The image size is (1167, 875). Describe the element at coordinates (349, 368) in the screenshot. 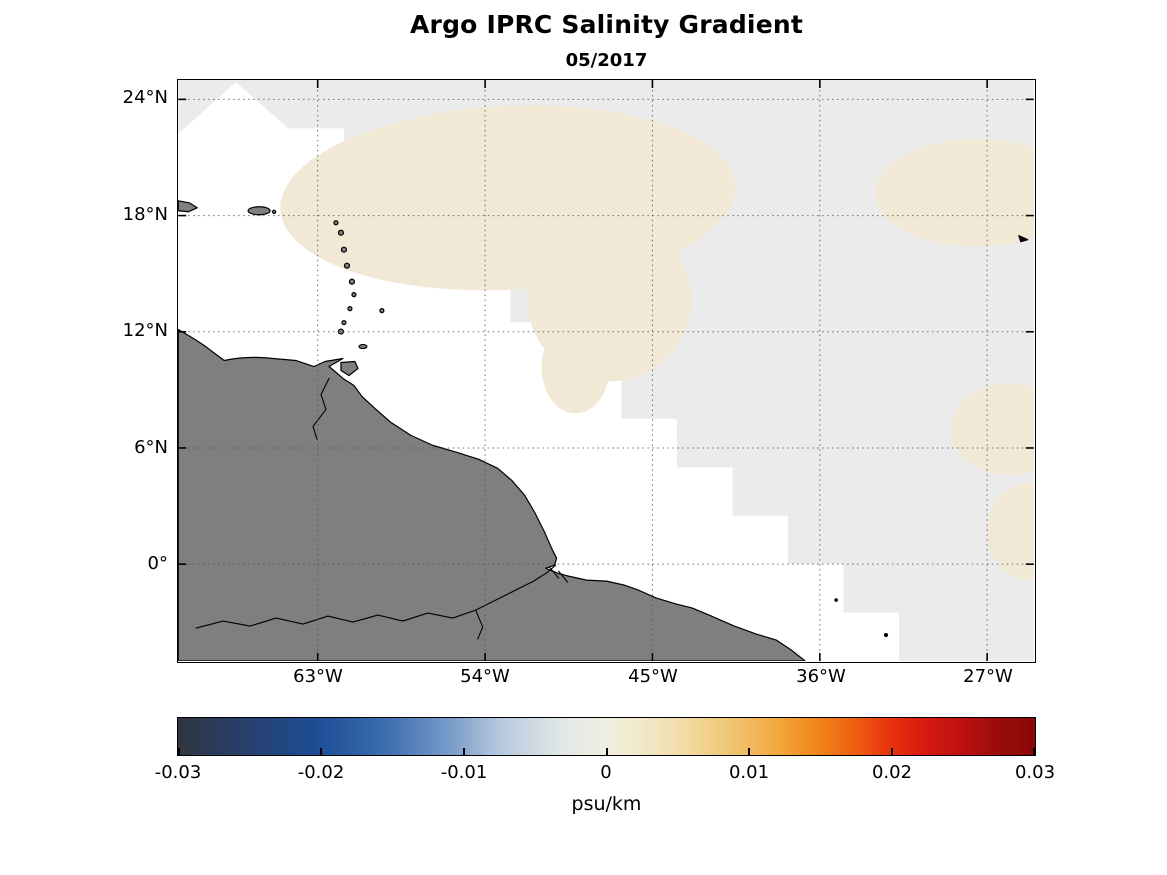

I see `island-trinidad` at that location.